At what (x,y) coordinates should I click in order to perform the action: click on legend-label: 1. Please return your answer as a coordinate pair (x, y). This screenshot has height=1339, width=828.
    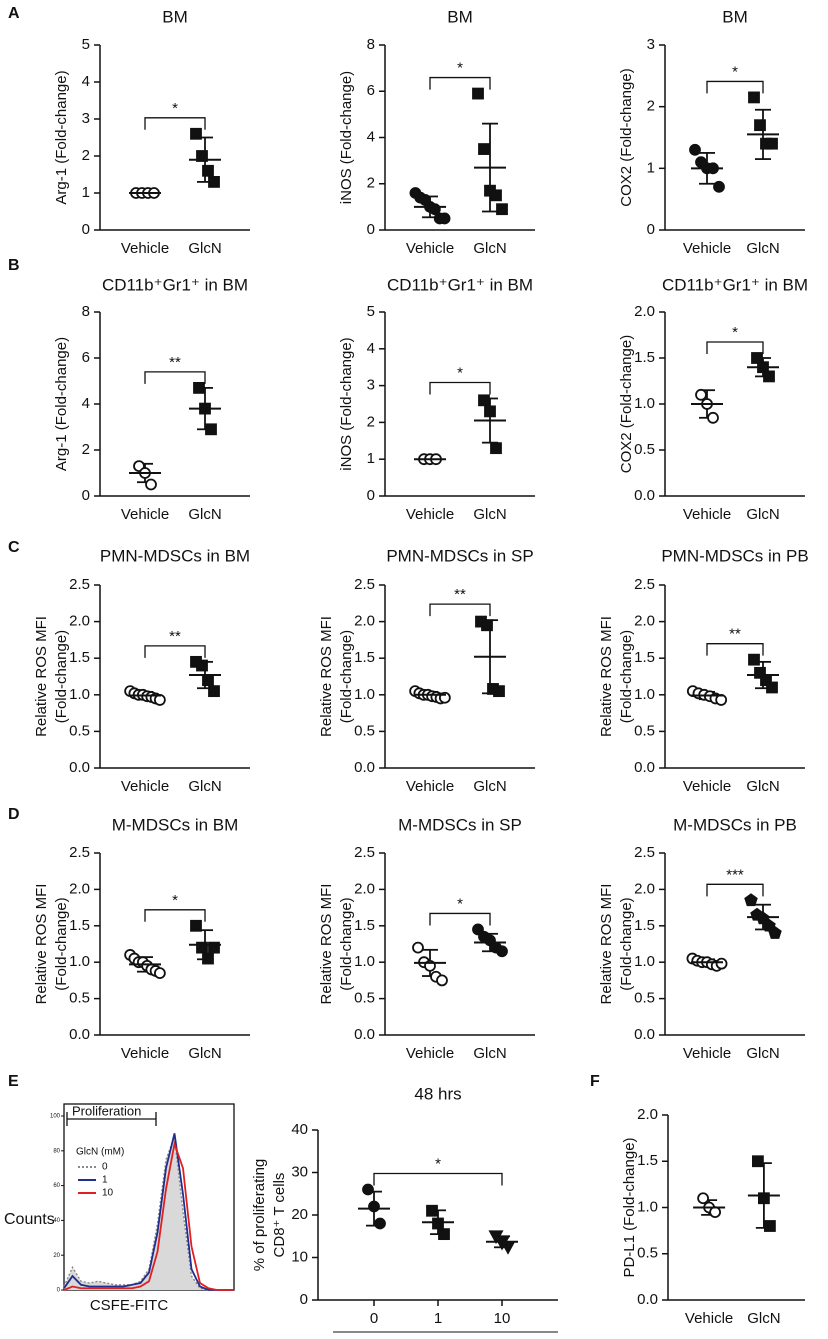
    Looking at the image, I should click on (105, 1180).